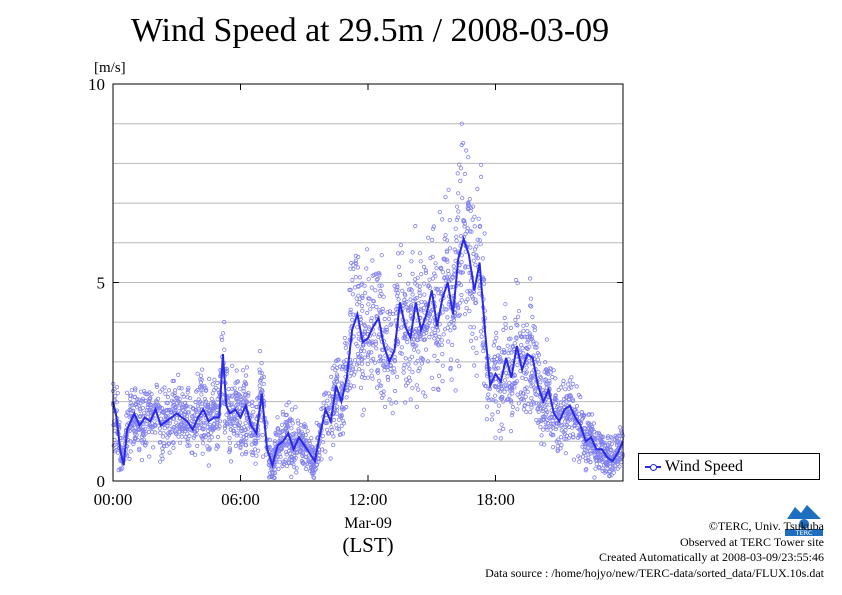 The width and height of the screenshot is (842, 595). I want to click on terc-logo-icon: TERC, so click(804, 520).